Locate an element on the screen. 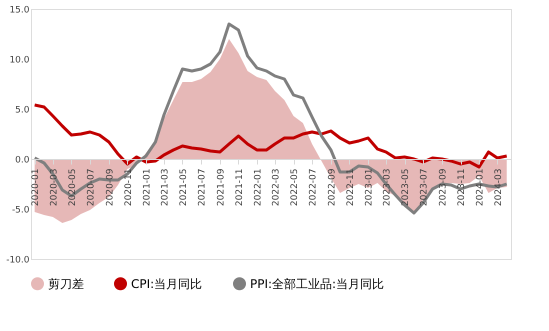  x-tick-label: 2021-05 is located at coordinates (183, 187).